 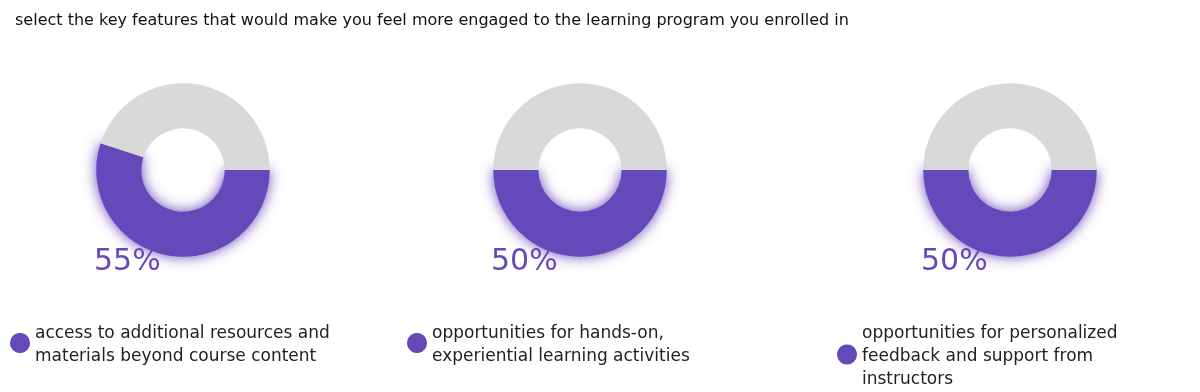 What do you see at coordinates (561, 343) in the screenshot?
I see `legend-label: opportunities for hands-on, experiential learning activities` at bounding box center [561, 343].